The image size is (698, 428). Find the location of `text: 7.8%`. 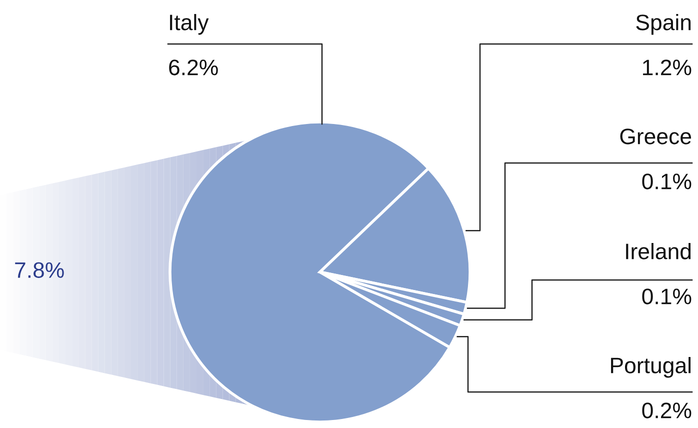

text: 7.8% is located at coordinates (39, 270).